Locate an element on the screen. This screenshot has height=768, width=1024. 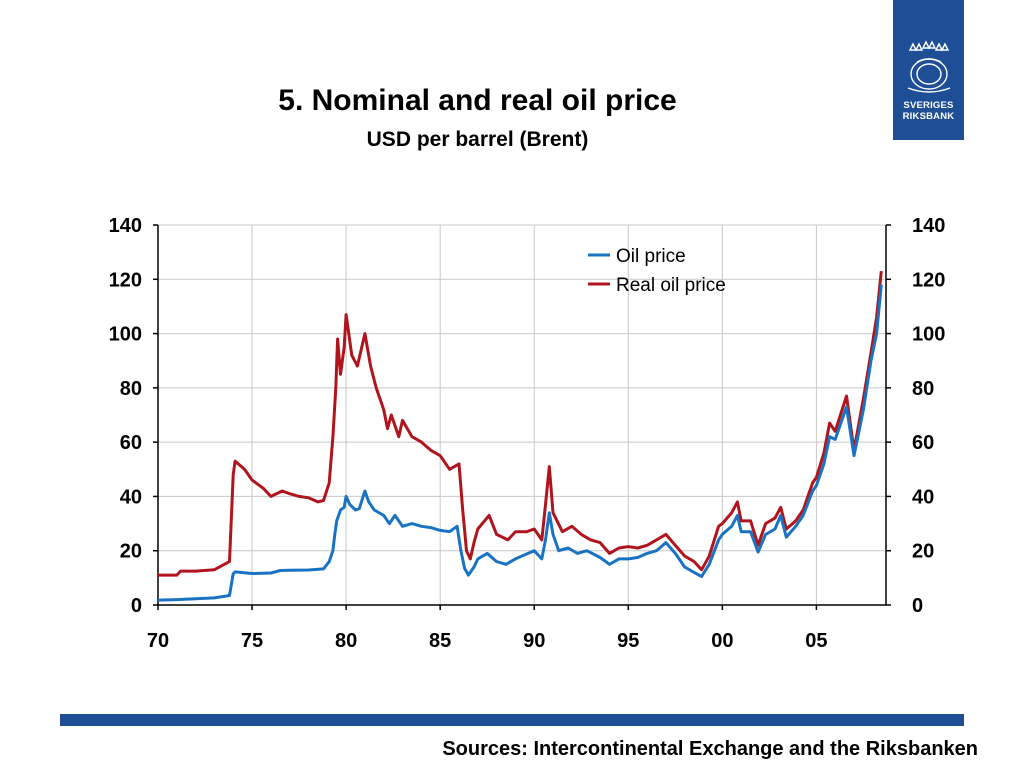
y-tick-label-left: 40 is located at coordinates (131, 497).